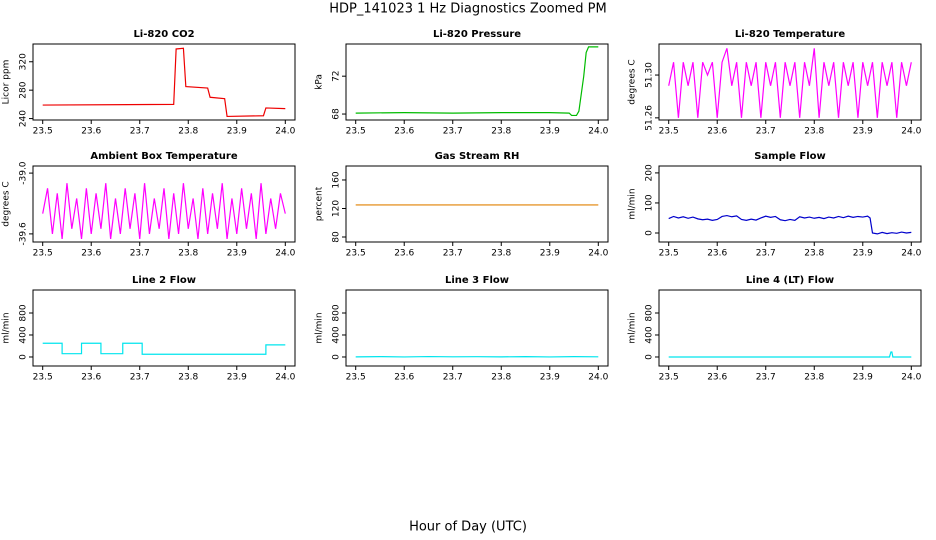 This screenshot has width=936, height=540. Describe the element at coordinates (468, 527) in the screenshot. I see `x-axis-label: Hour of Day (UTC)` at that location.